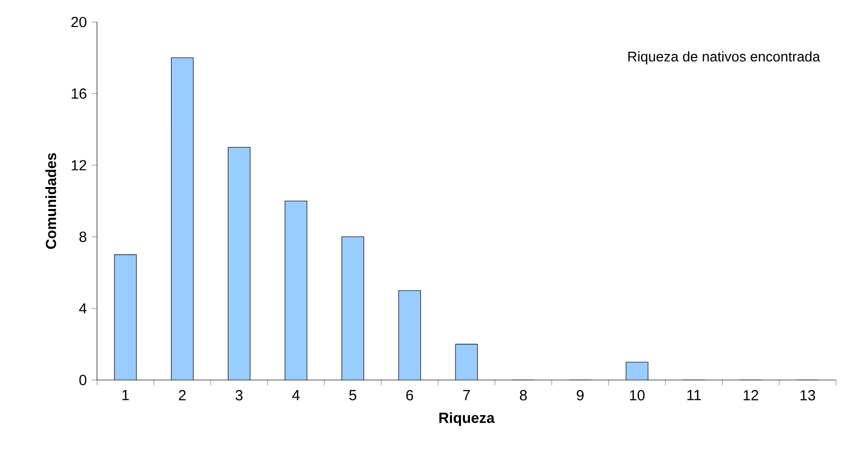  What do you see at coordinates (637, 395) in the screenshot?
I see `x-tick-label: 10` at bounding box center [637, 395].